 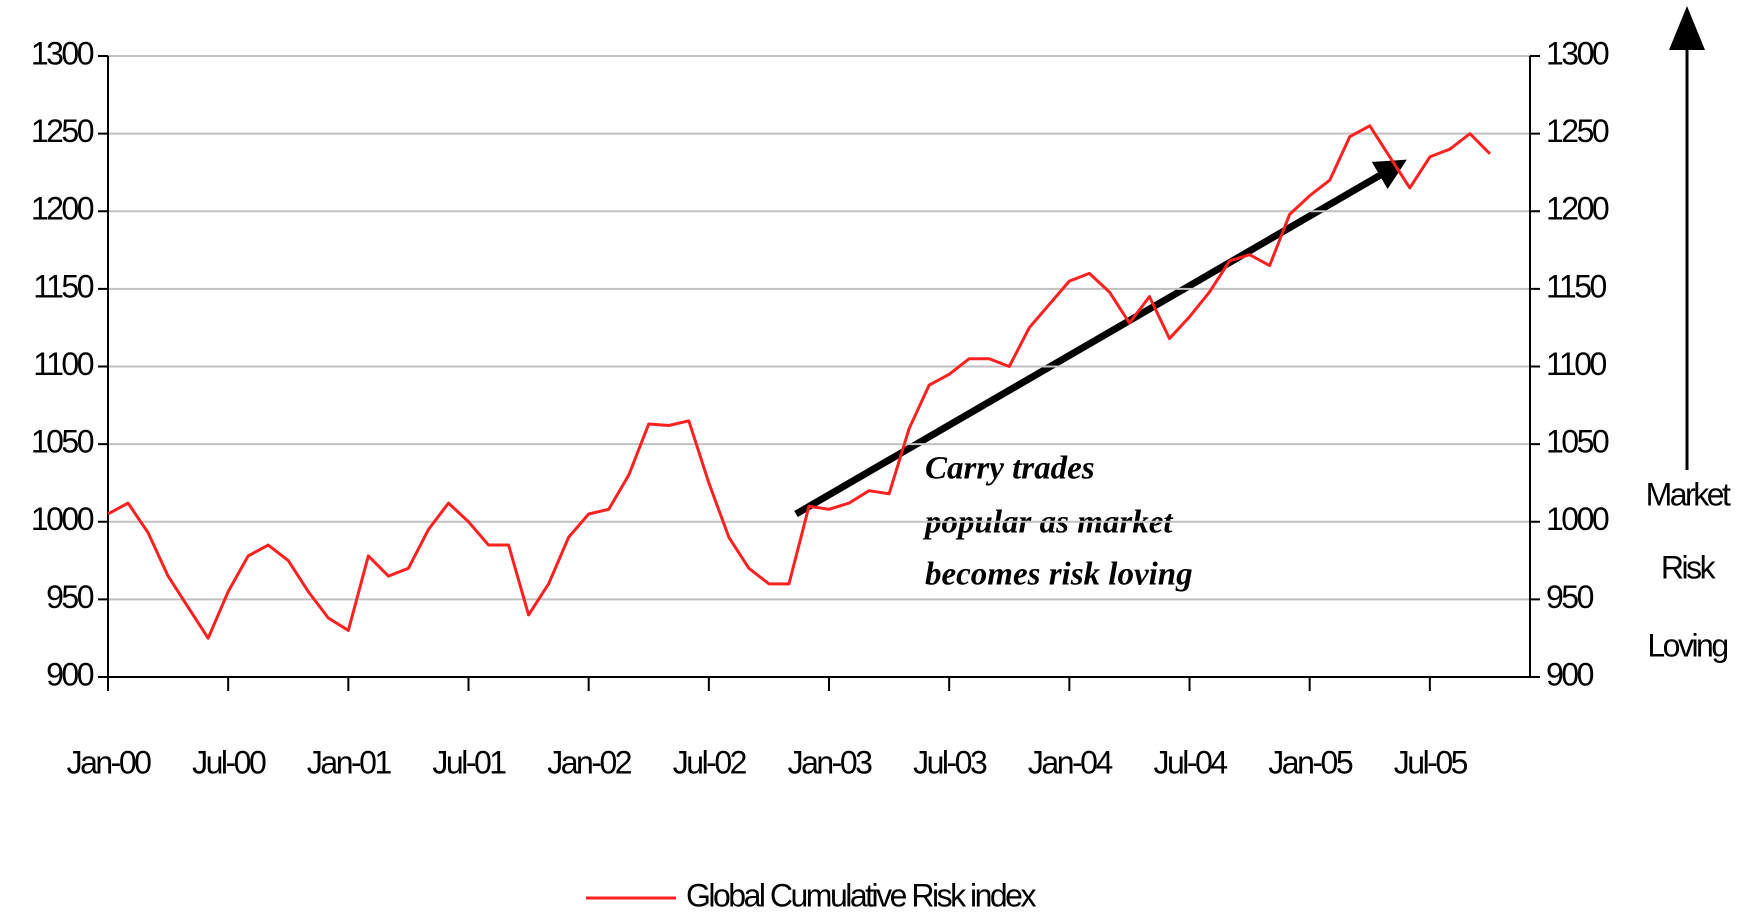 I want to click on y2-tick-label: 1200, so click(x=1577, y=209).